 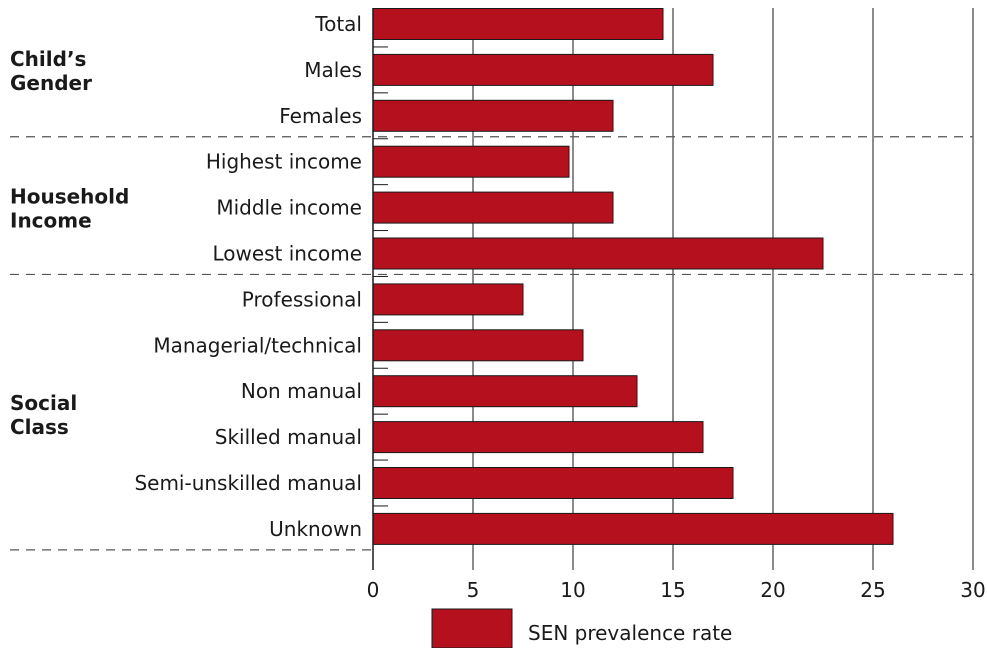 I want to click on x-tick-labels: 0 5 10 15 20 25 30, so click(x=676, y=590).